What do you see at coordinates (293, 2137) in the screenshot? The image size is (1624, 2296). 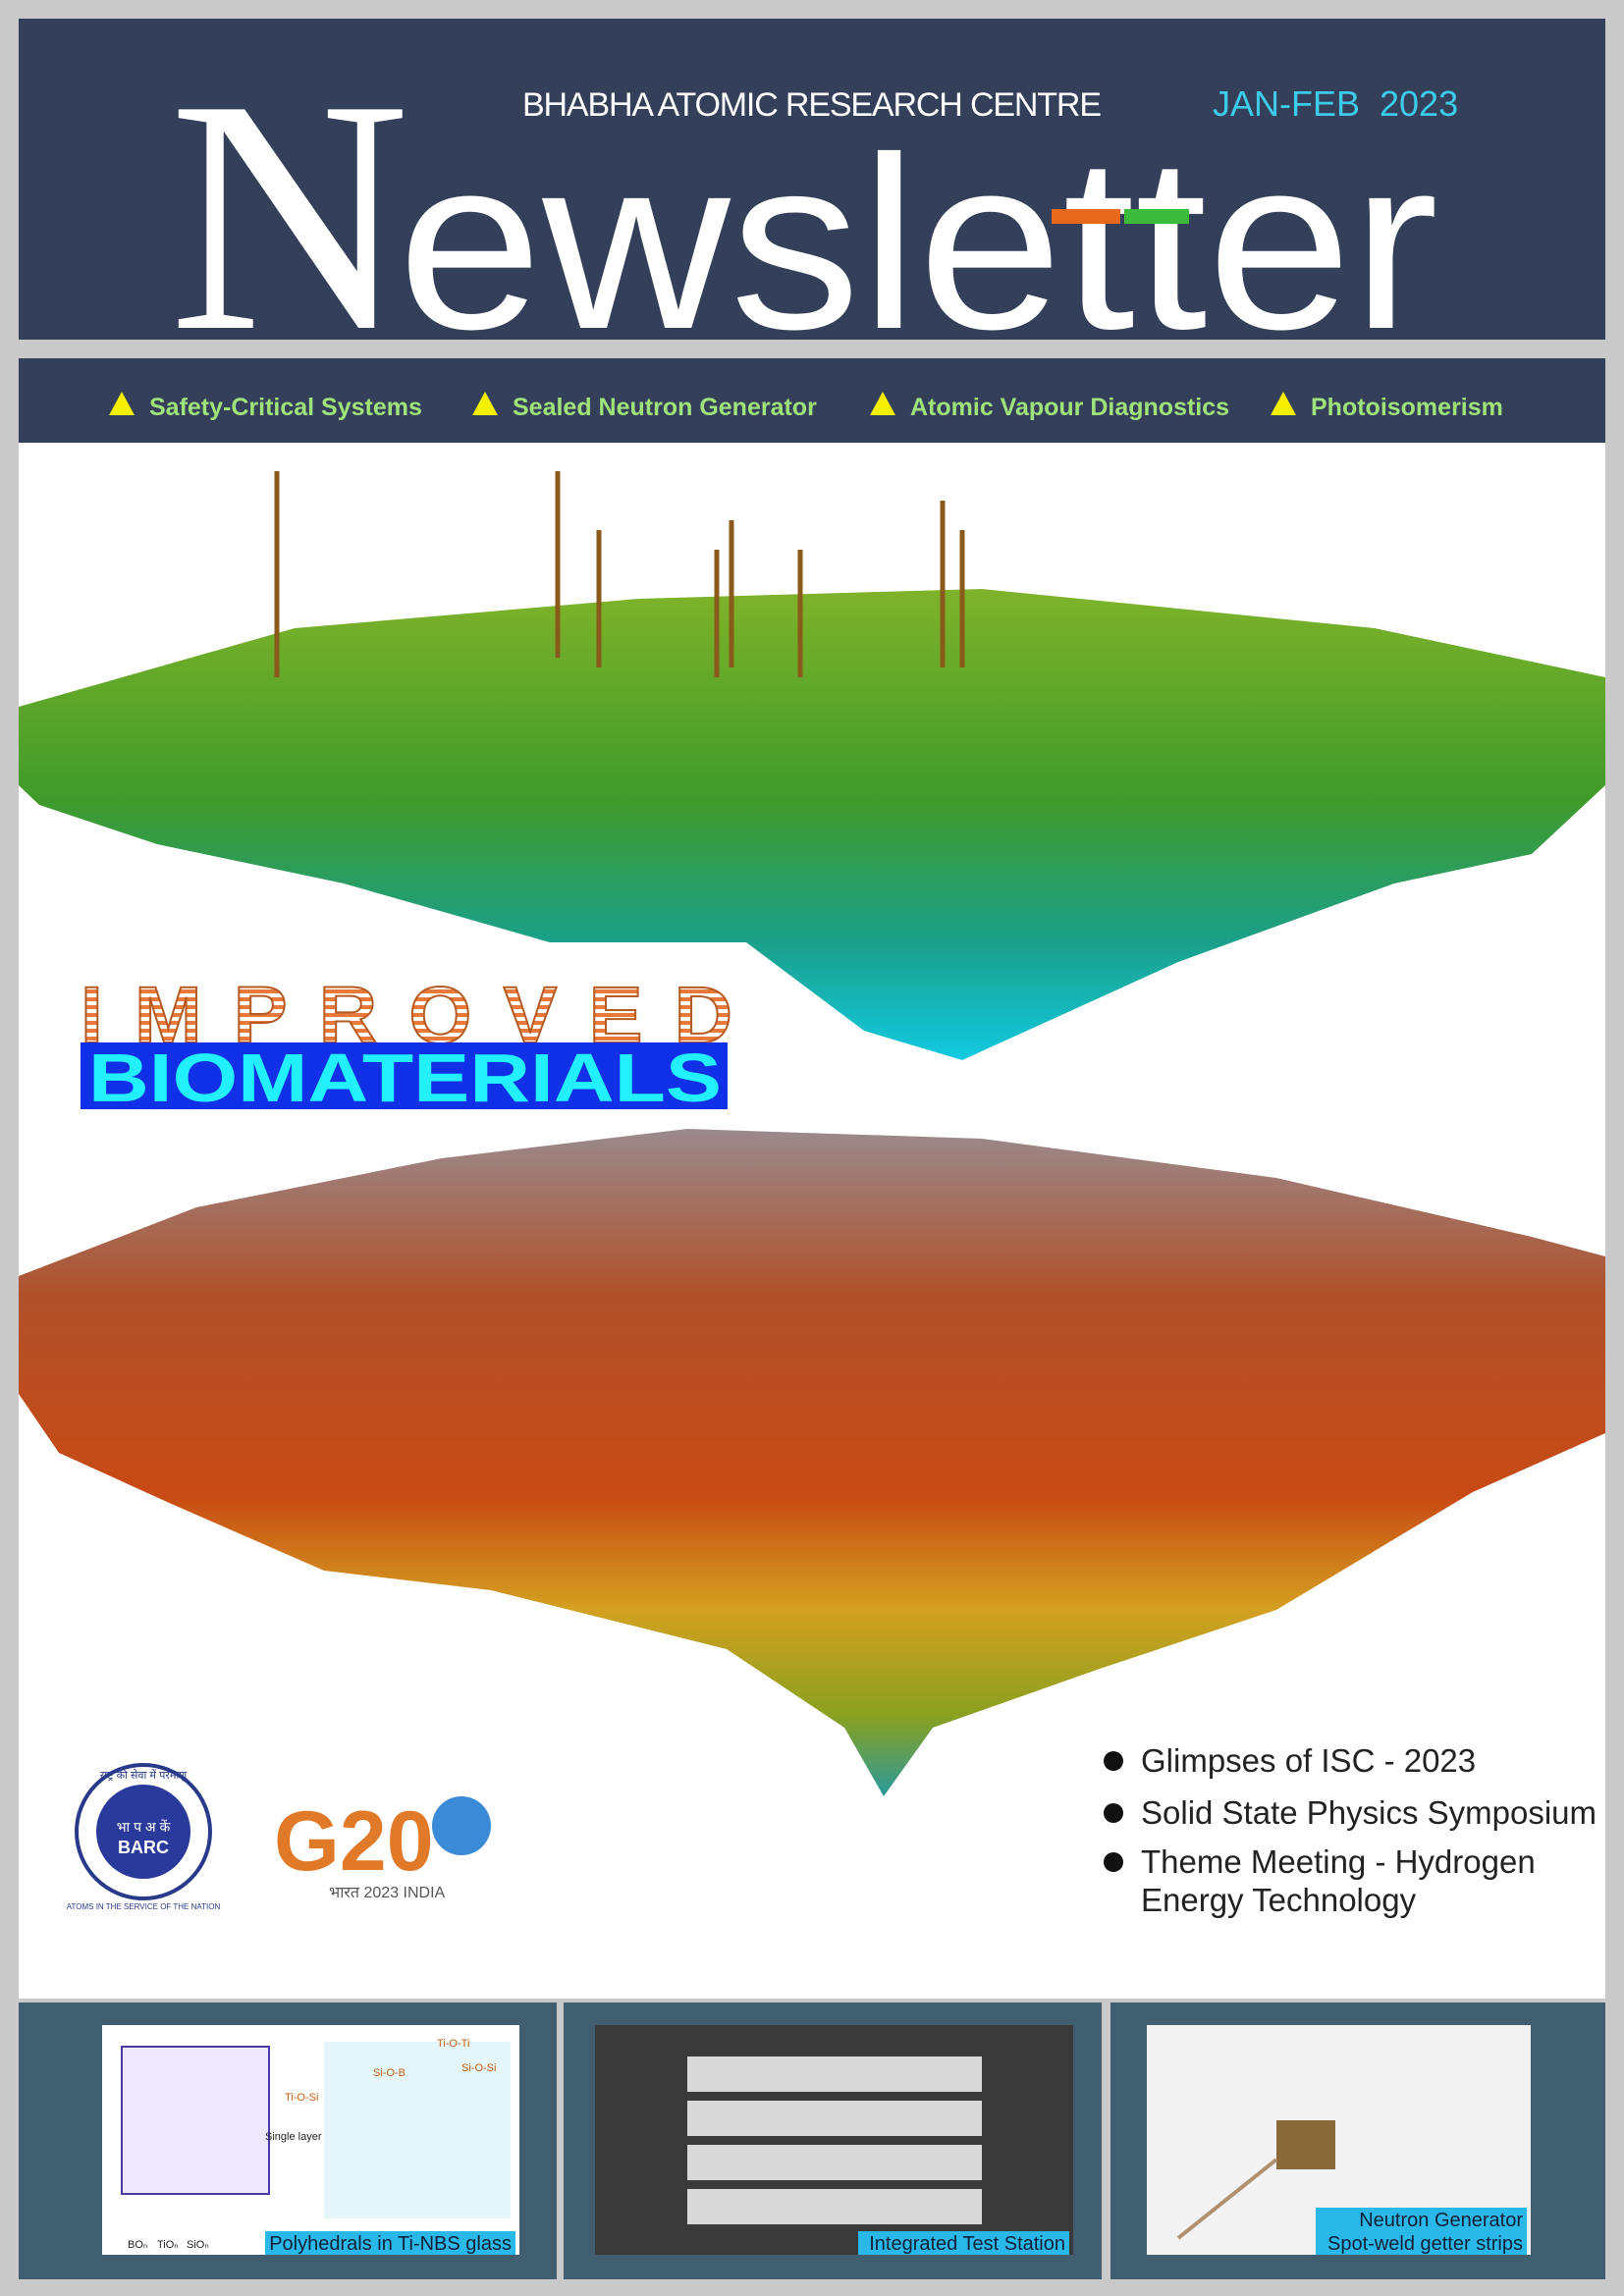 I see `figure-label: Single layer` at bounding box center [293, 2137].